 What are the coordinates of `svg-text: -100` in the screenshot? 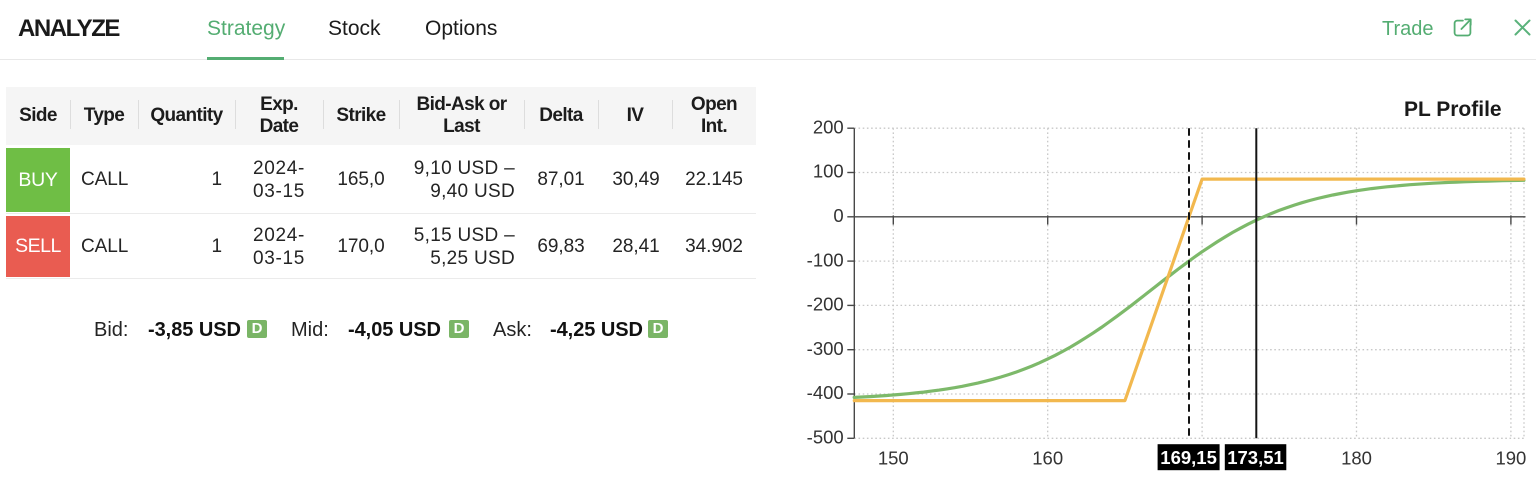 It's located at (825, 259).